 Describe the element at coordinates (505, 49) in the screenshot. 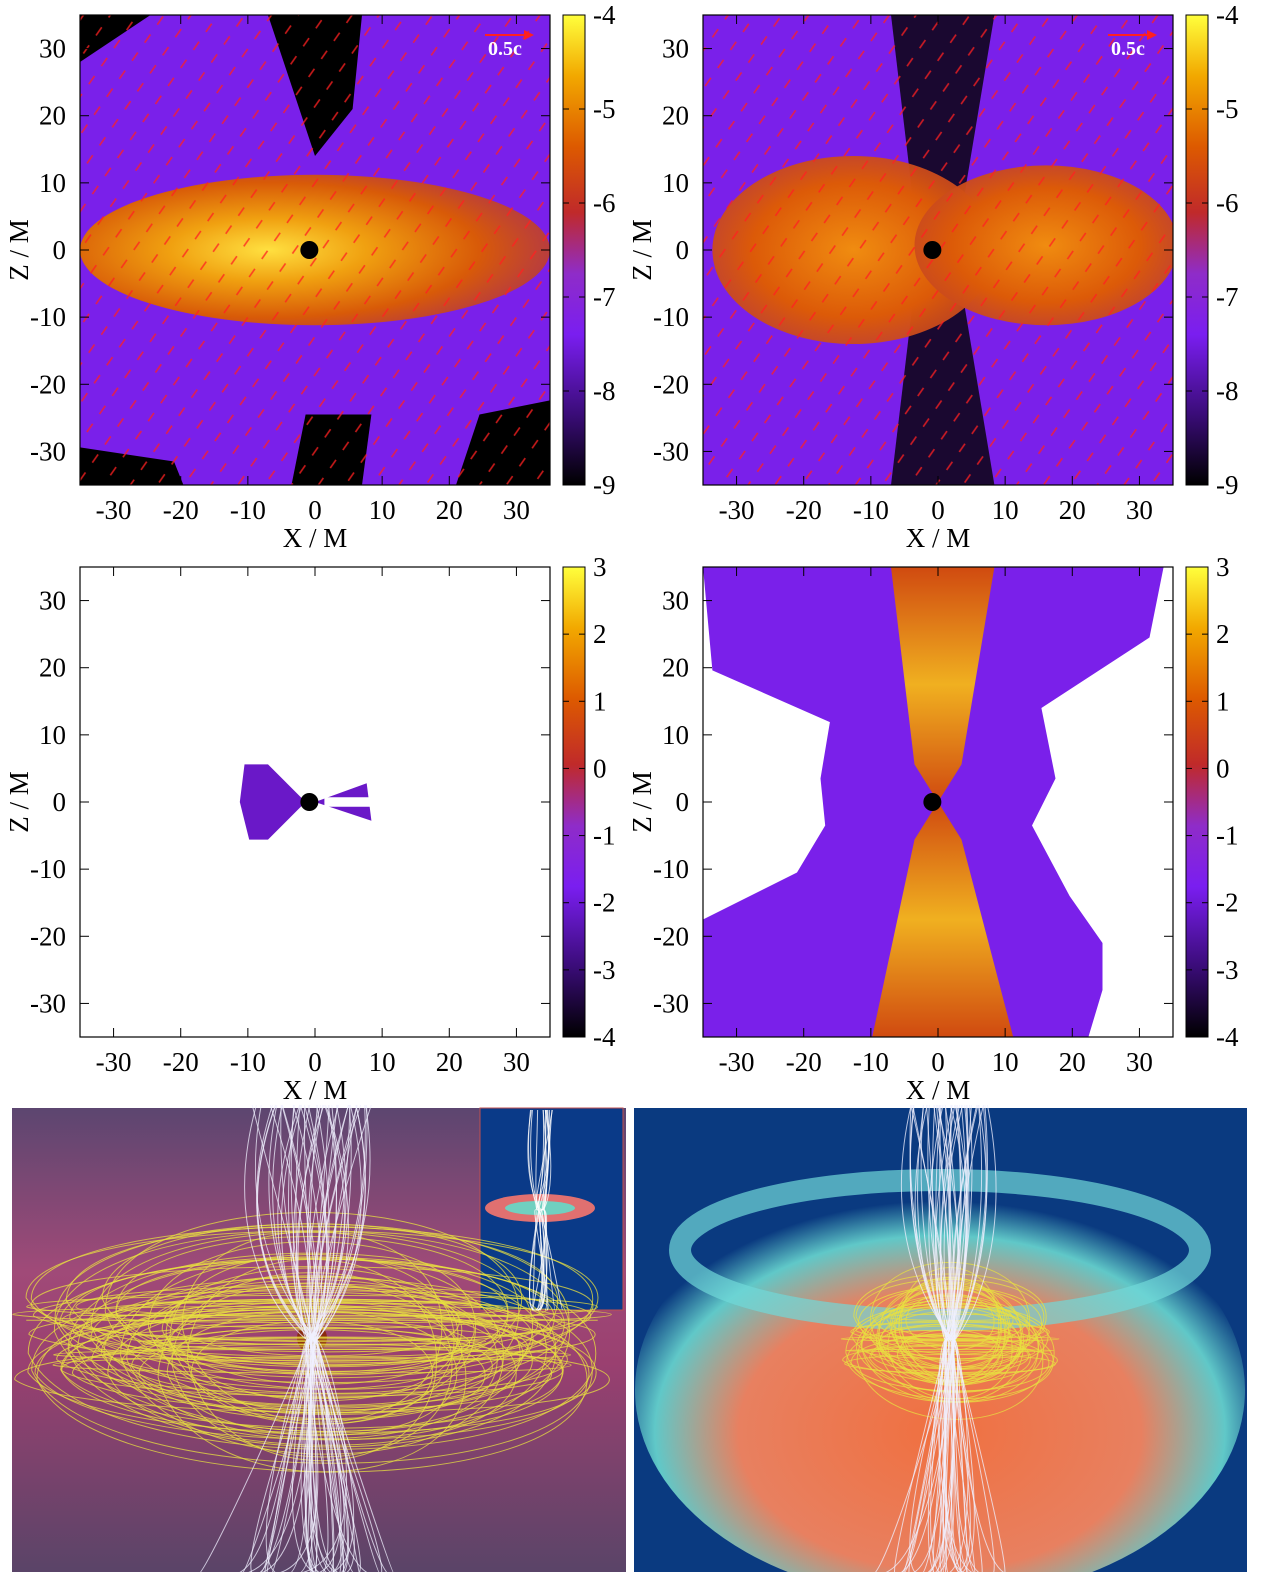

I see `scale-label: 0.5c` at that location.